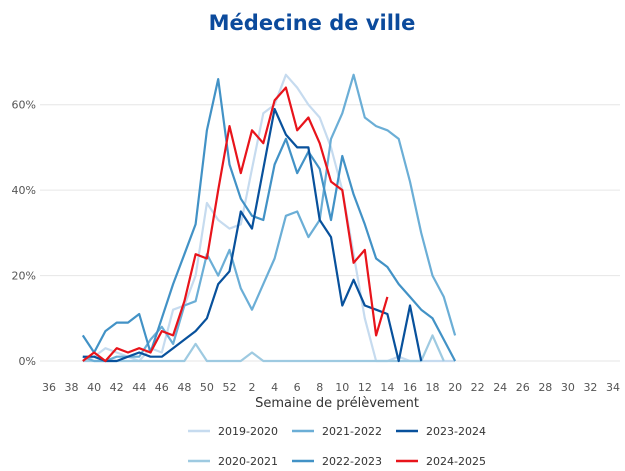 Image resolution: width=625 pixels, height=471 pixels. What do you see at coordinates (455, 387) in the screenshot?
I see `x-tick-label: 20` at bounding box center [455, 387].